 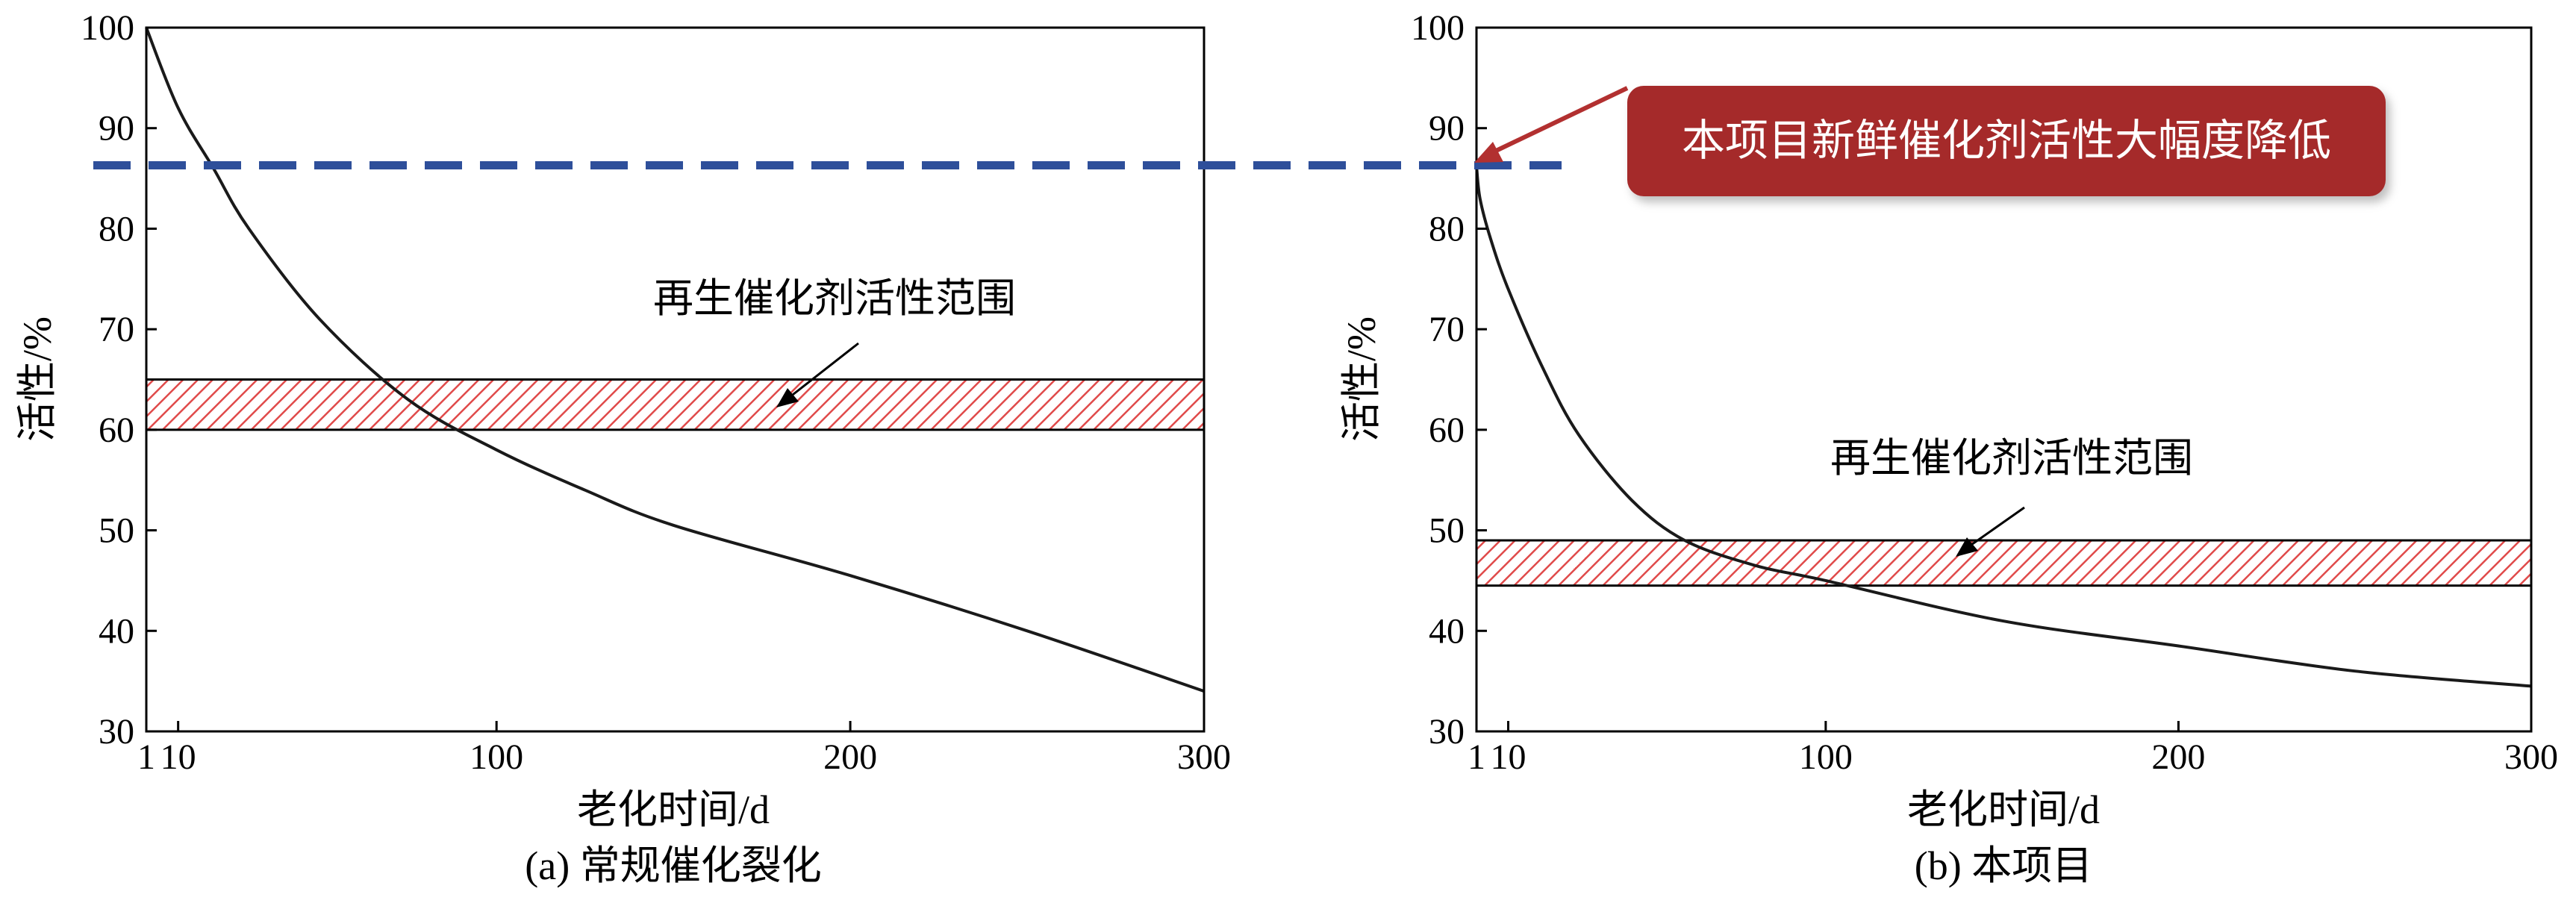 I want to click on callout-arrow, so click(x=1560, y=120).